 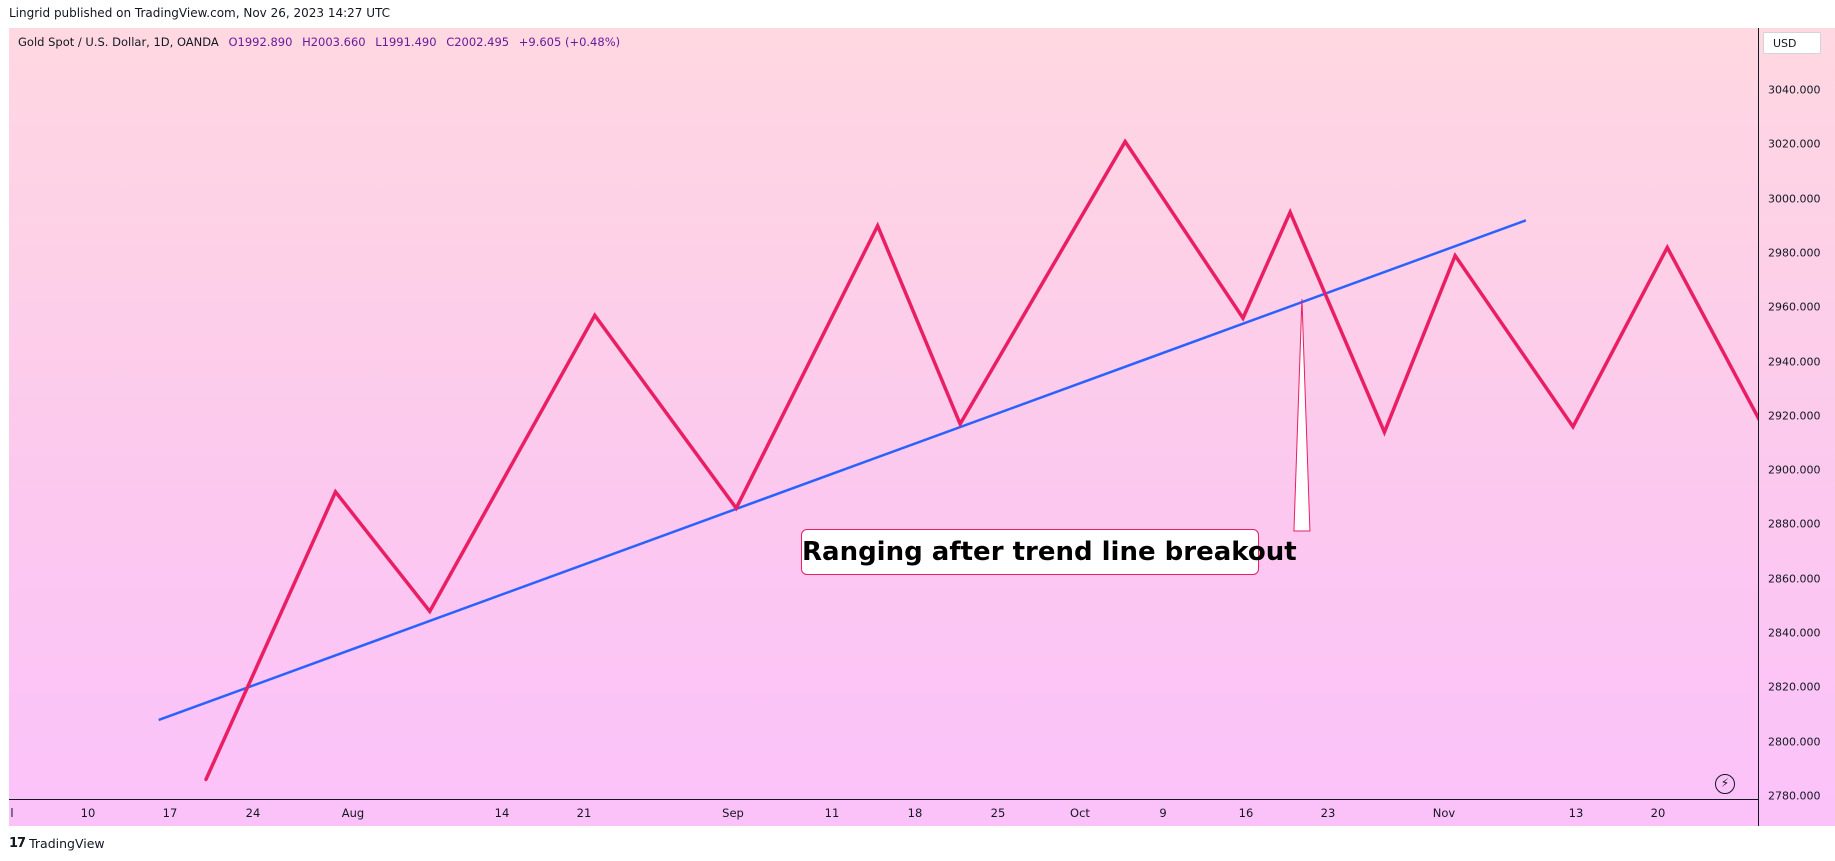 What do you see at coordinates (1080, 813) in the screenshot?
I see `time-tick-label: Oct` at bounding box center [1080, 813].